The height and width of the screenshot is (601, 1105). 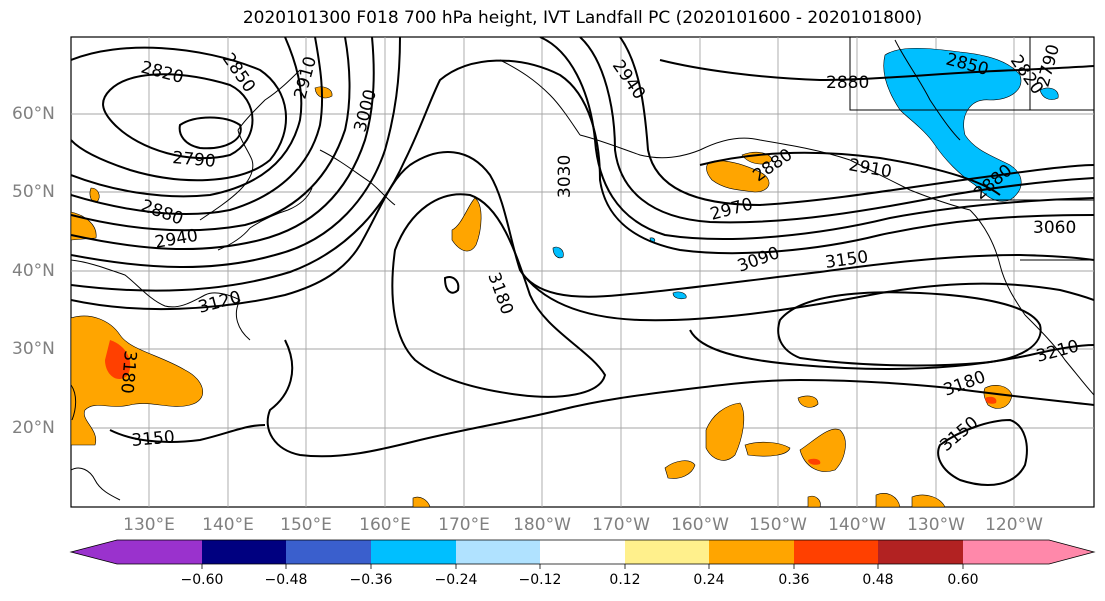 I want to click on colorbar-tick-label: 0.36, so click(x=794, y=580).